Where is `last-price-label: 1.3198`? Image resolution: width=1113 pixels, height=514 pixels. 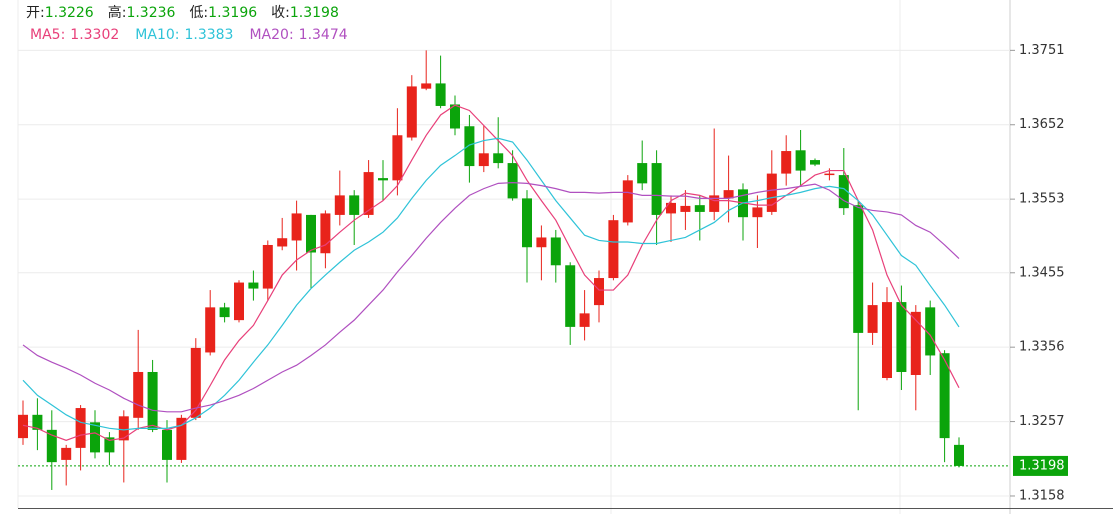
last-price-label: 1.3198 is located at coordinates (1042, 465).